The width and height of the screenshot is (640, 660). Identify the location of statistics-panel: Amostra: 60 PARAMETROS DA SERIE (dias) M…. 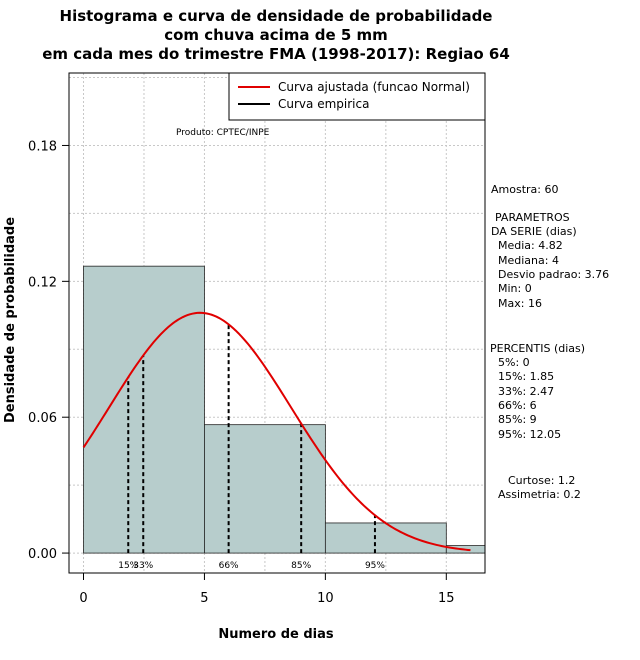
(549, 342).